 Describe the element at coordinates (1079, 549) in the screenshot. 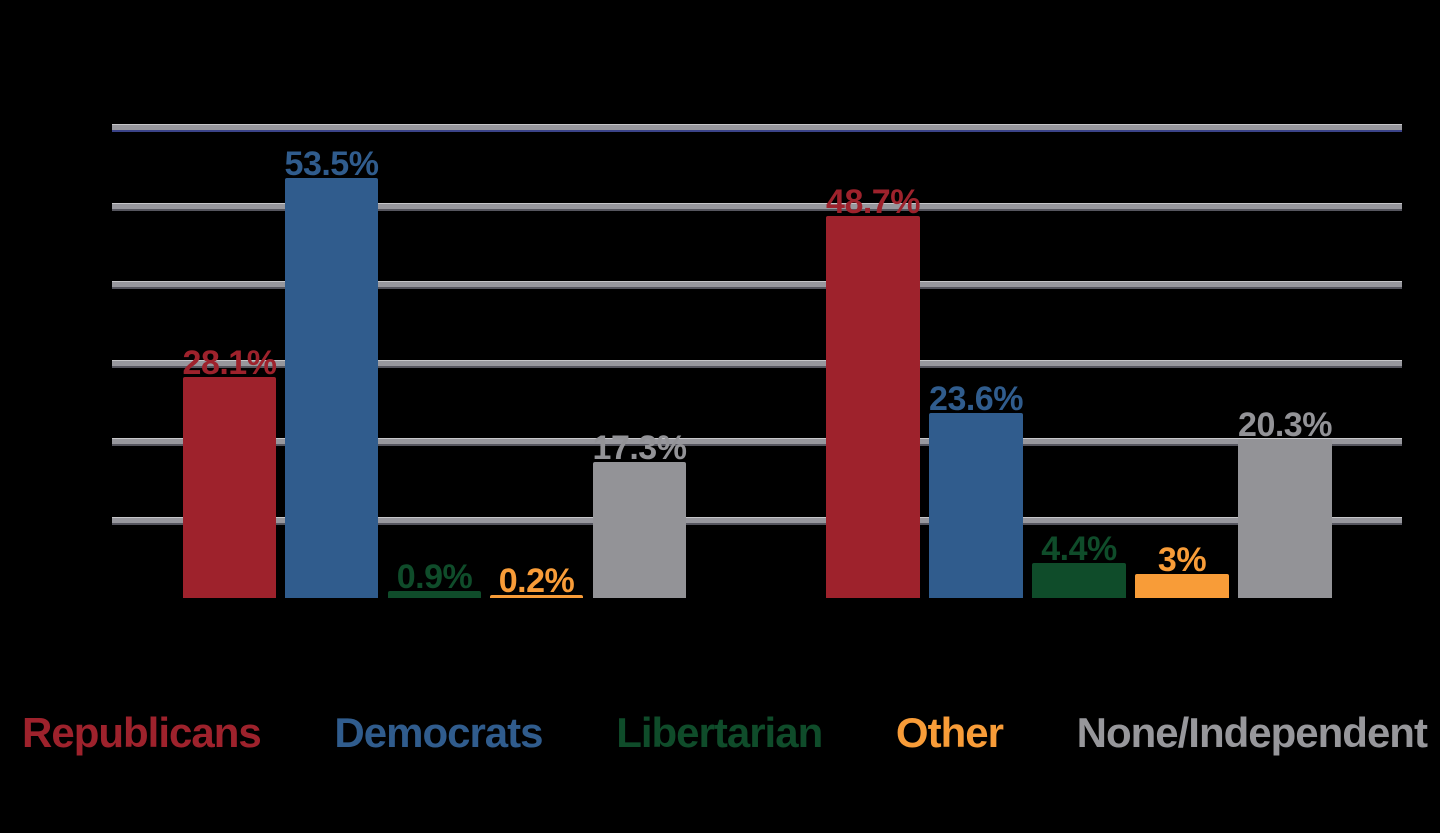

I see `value-label-libertarian-group2: 4.4%` at that location.